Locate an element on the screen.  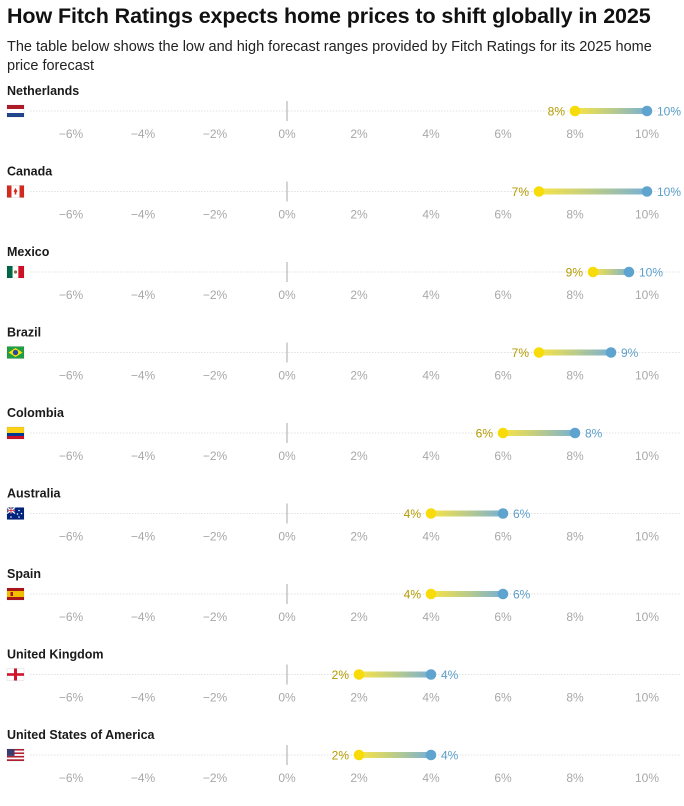
country-row: Canada −6% −4% −2% 0% 2% 4% 6% 8% 10% 7% 10% is located at coordinates (343, 193).